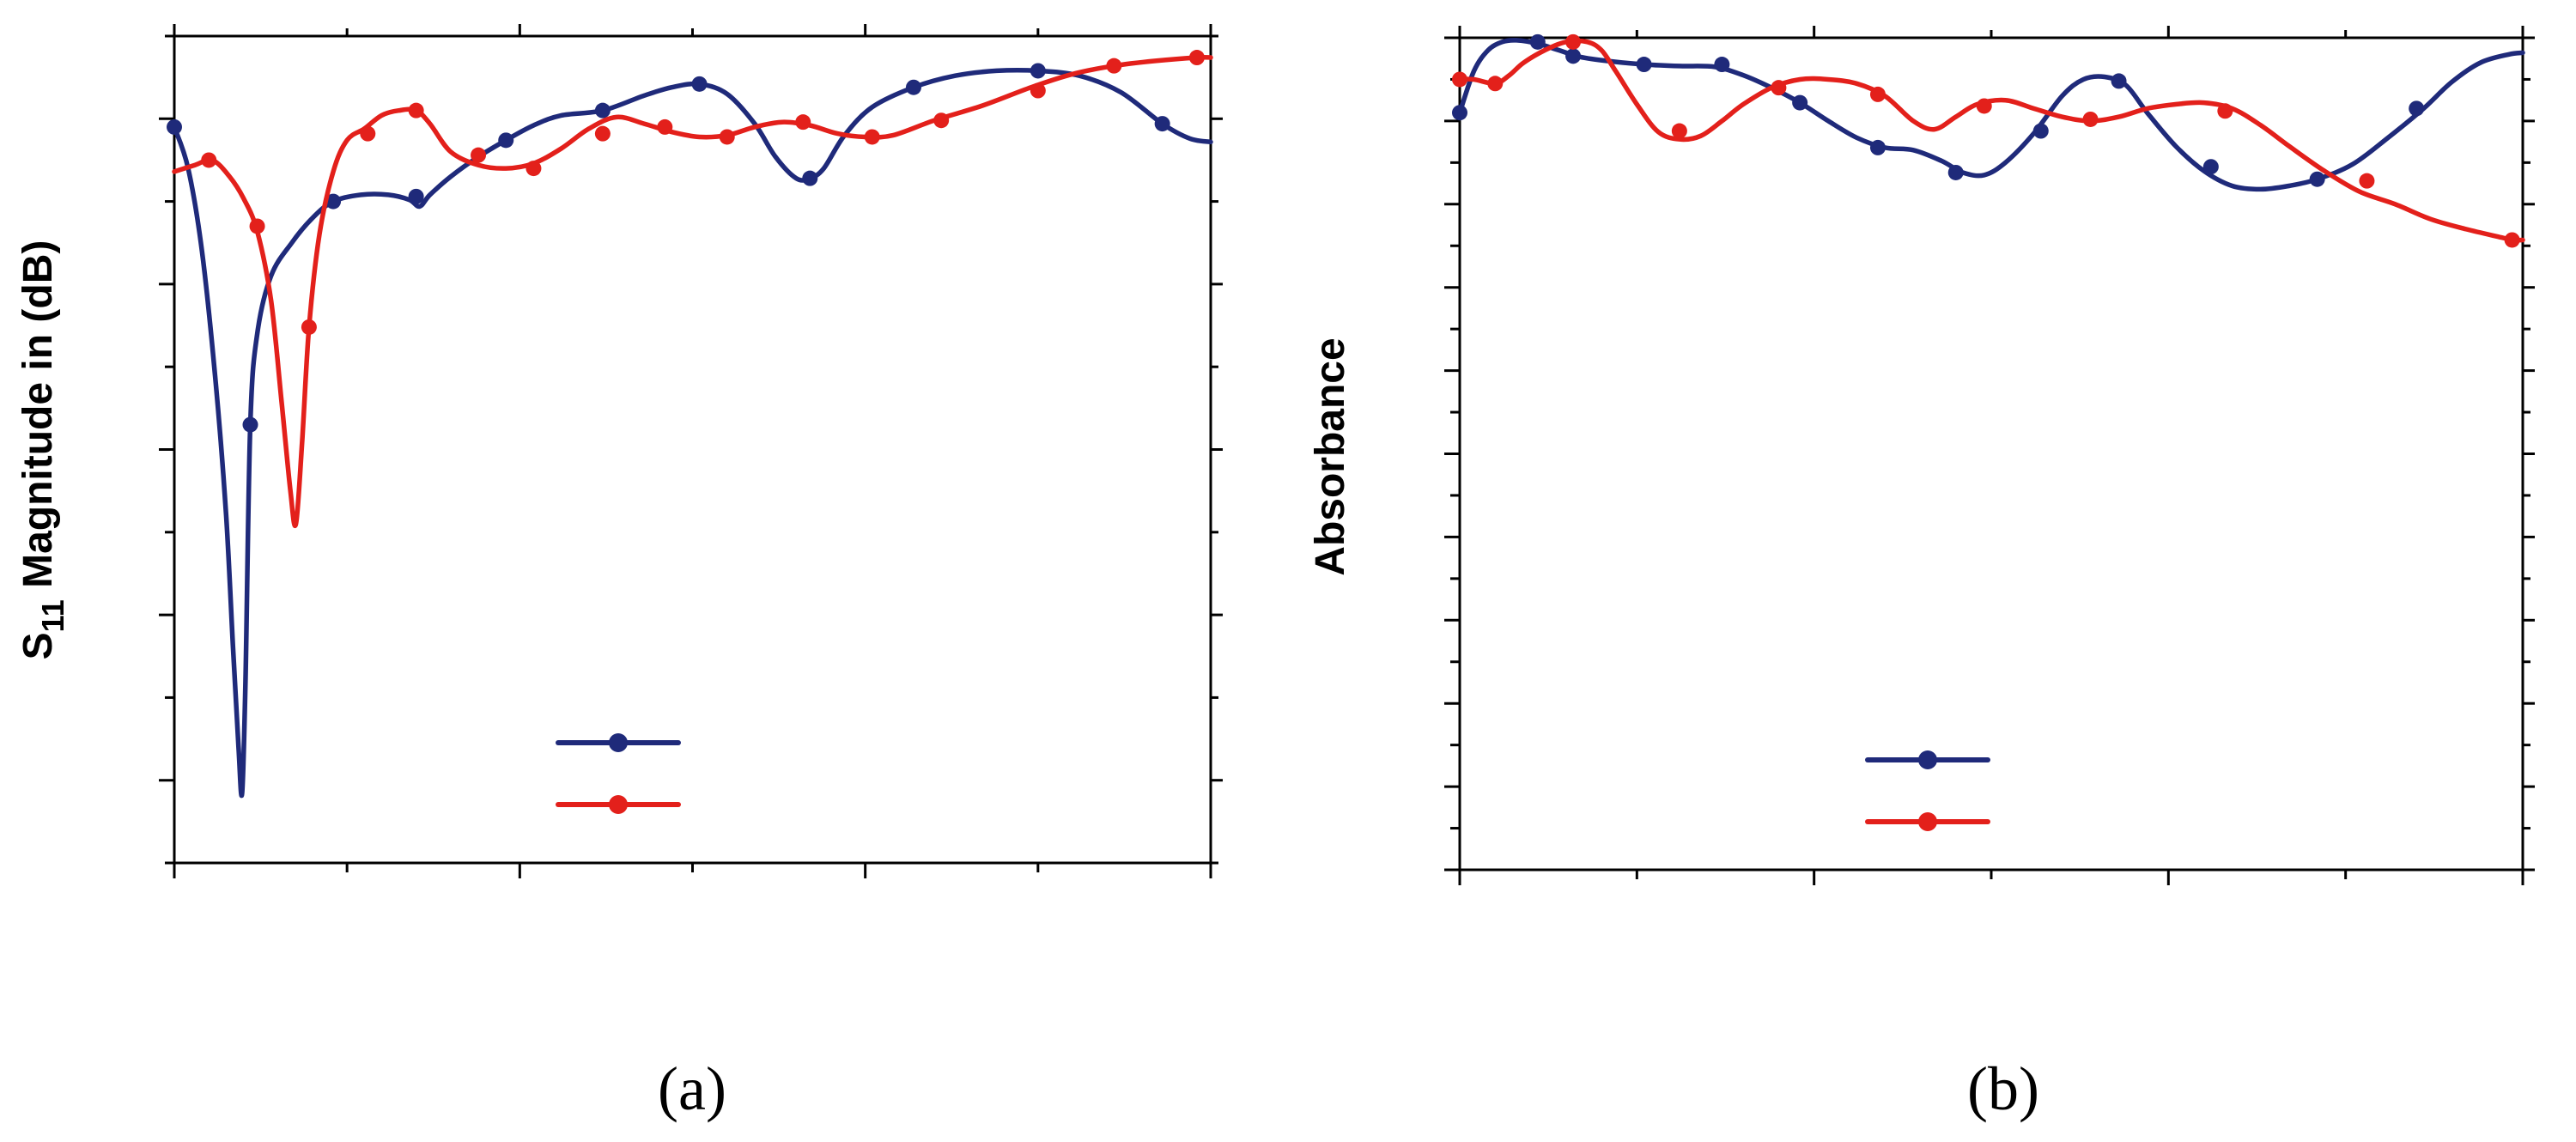  What do you see at coordinates (2003, 1088) in the screenshot?
I see `panel-b-caption: (b)` at bounding box center [2003, 1088].